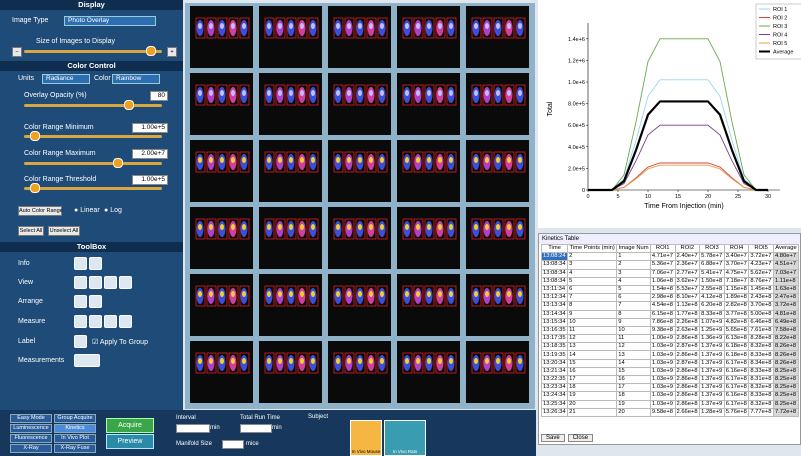 The height and width of the screenshot is (456, 801). What do you see at coordinates (780, 27) in the screenshot?
I see `legend-label: ROI 3` at bounding box center [780, 27].